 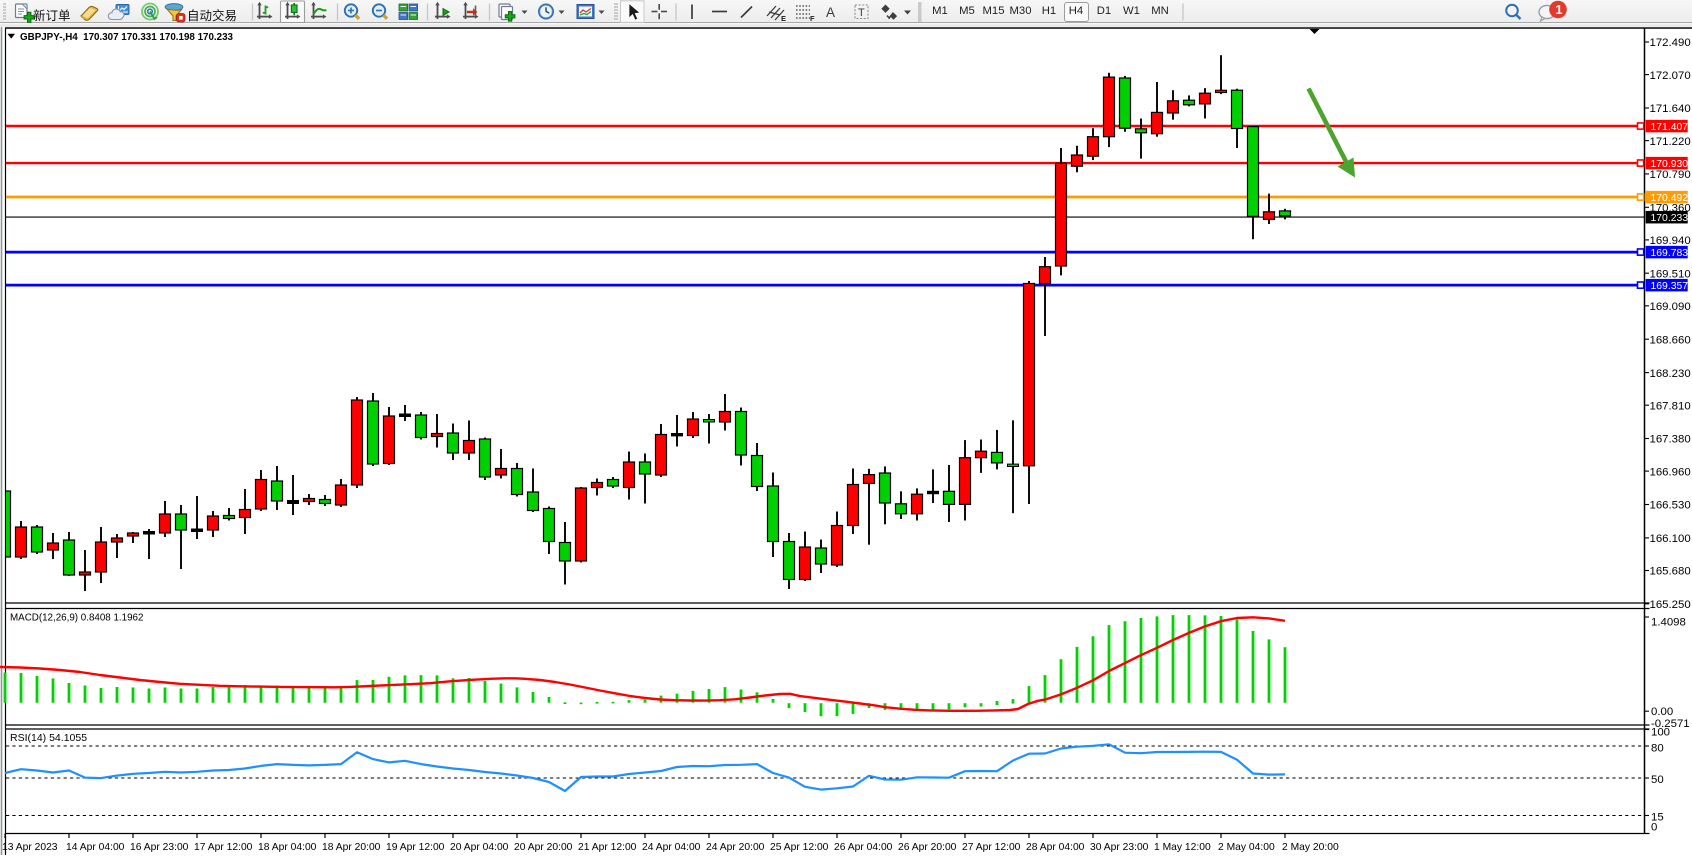 I want to click on svg-text: 2 May 20:00, so click(x=1310, y=847).